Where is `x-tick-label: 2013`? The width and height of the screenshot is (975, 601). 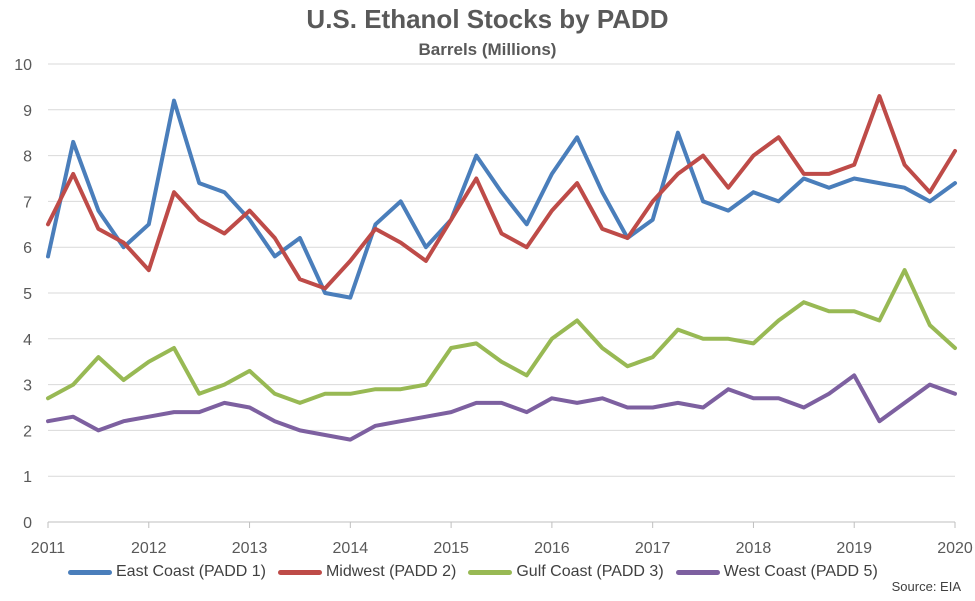
x-tick-label: 2013 is located at coordinates (250, 548).